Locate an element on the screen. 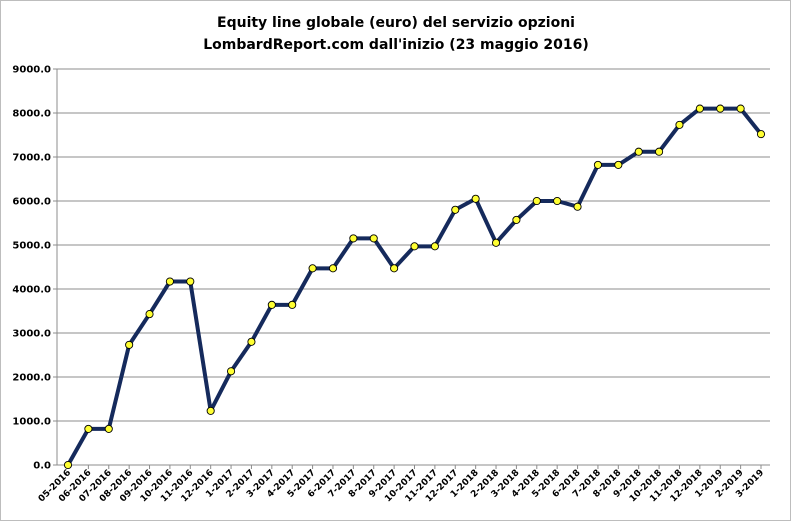 This screenshot has height=521, width=791. y-tick-label: 3000.0 is located at coordinates (31, 334).